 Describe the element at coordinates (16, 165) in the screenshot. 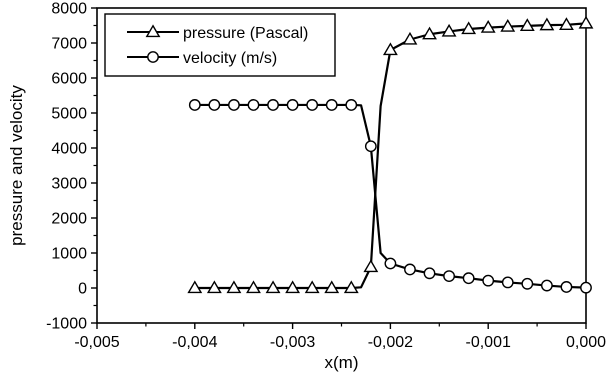

I see `y-axis-title: pressure and velocity` at that location.